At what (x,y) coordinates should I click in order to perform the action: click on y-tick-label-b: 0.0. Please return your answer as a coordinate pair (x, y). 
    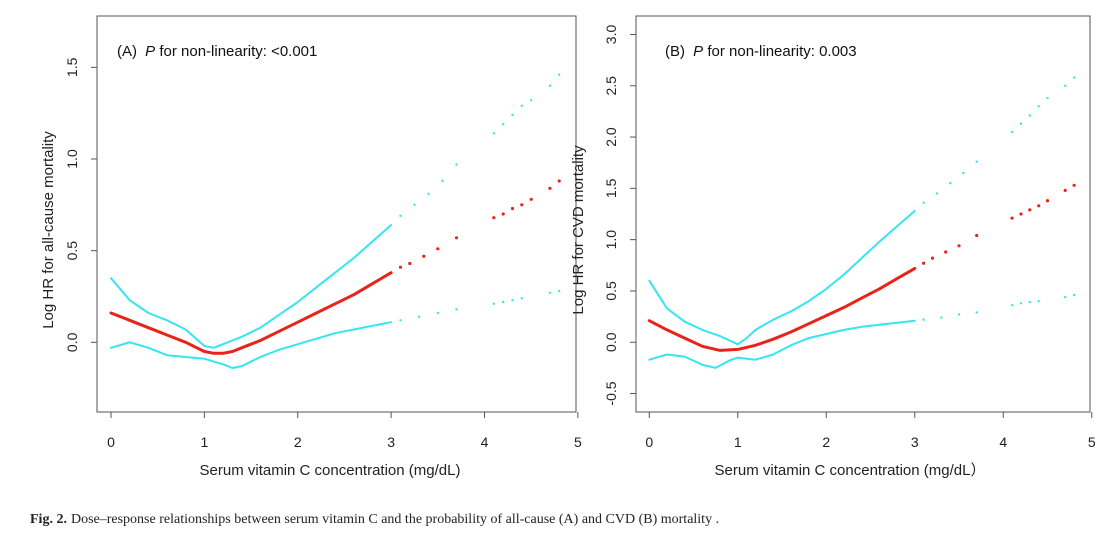
    Looking at the image, I should click on (611, 342).